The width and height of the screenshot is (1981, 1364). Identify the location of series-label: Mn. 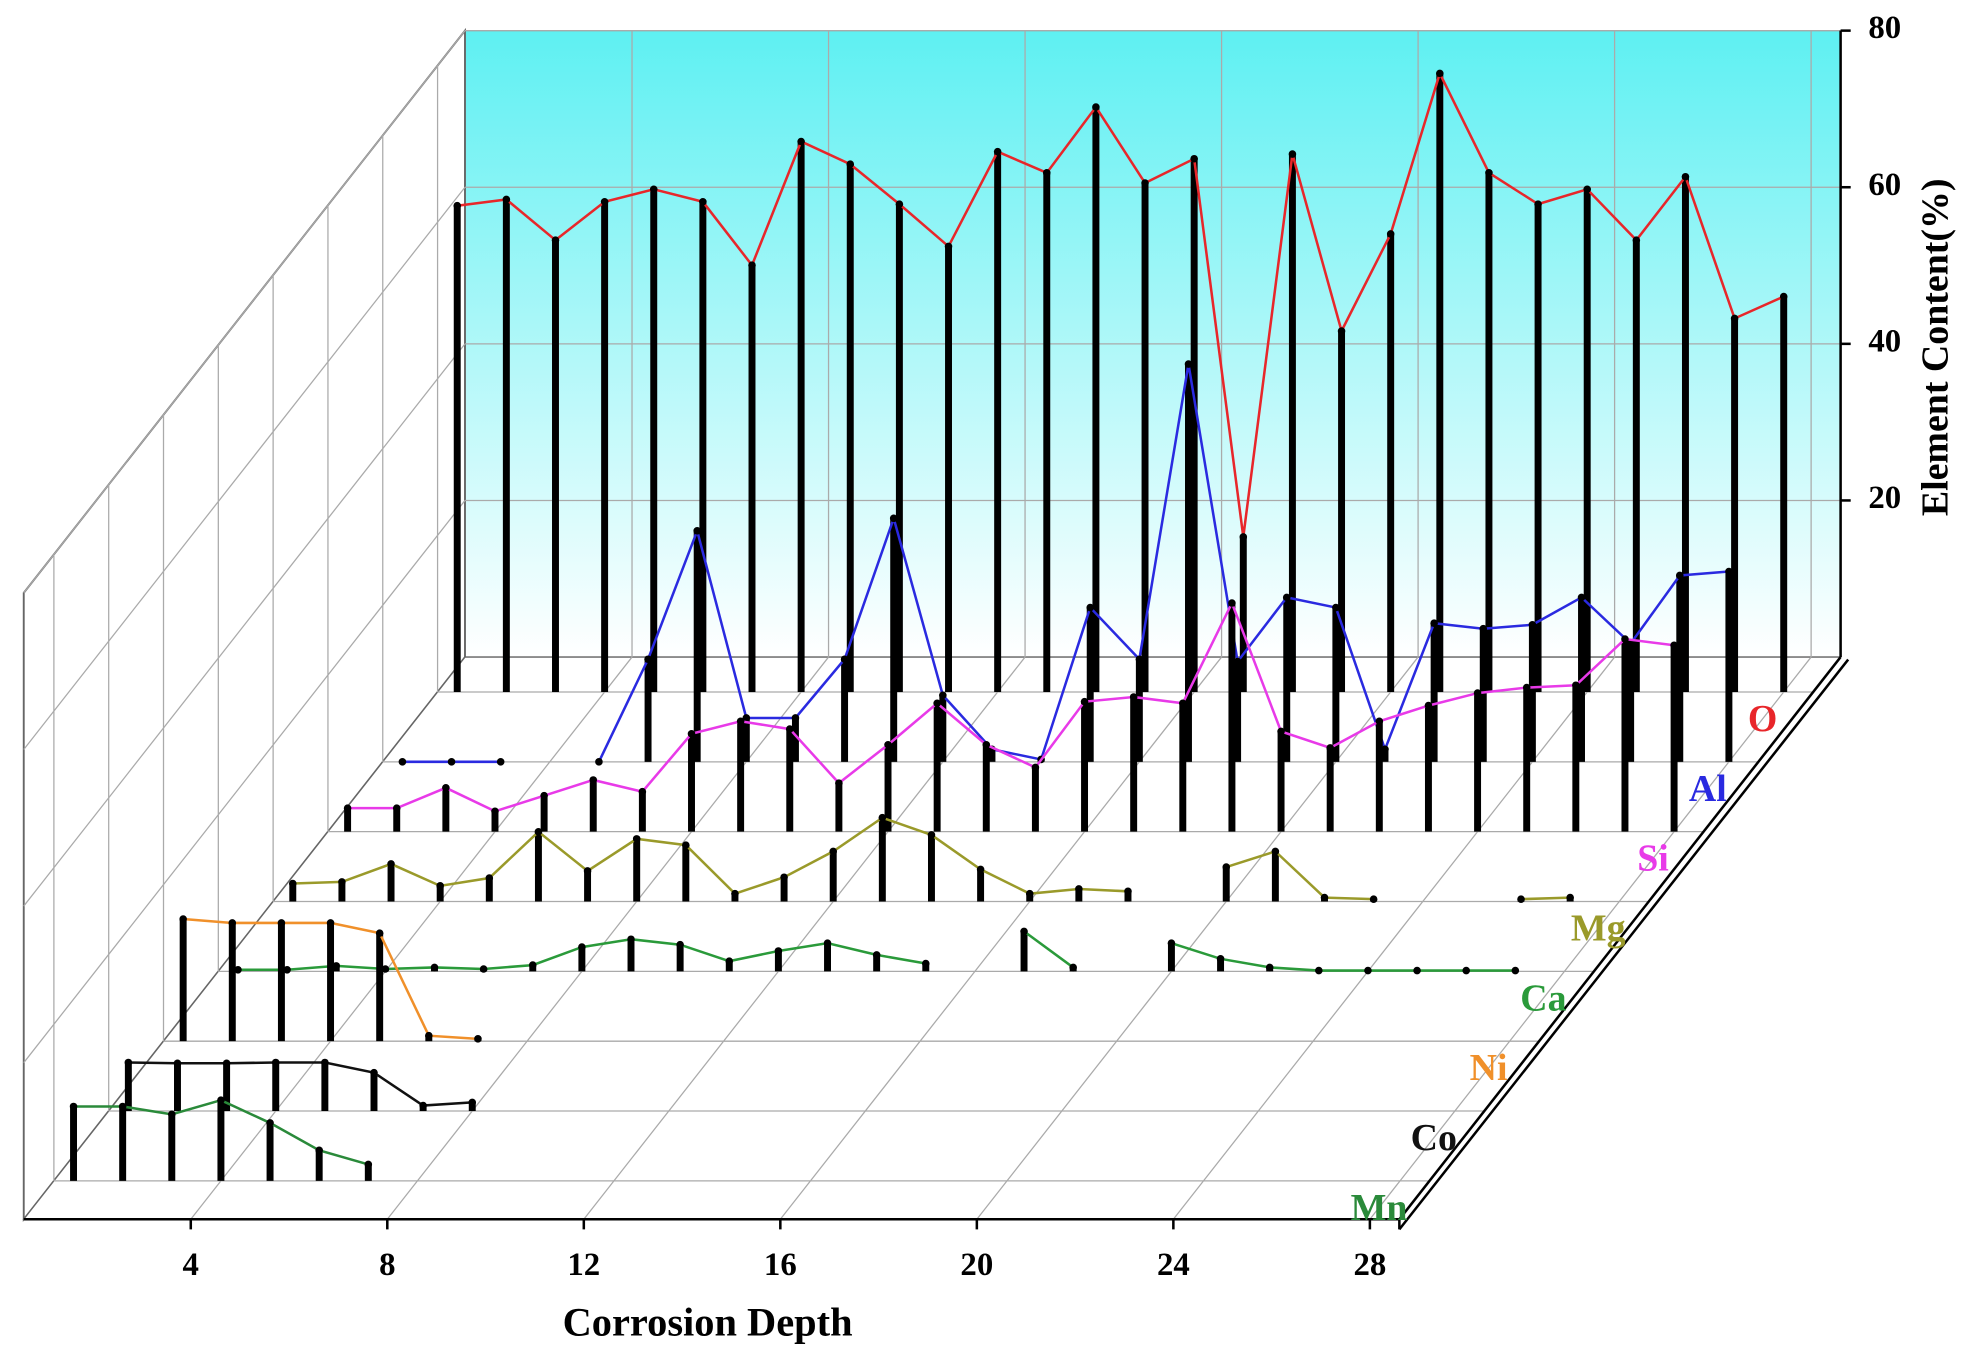
(1379, 1208).